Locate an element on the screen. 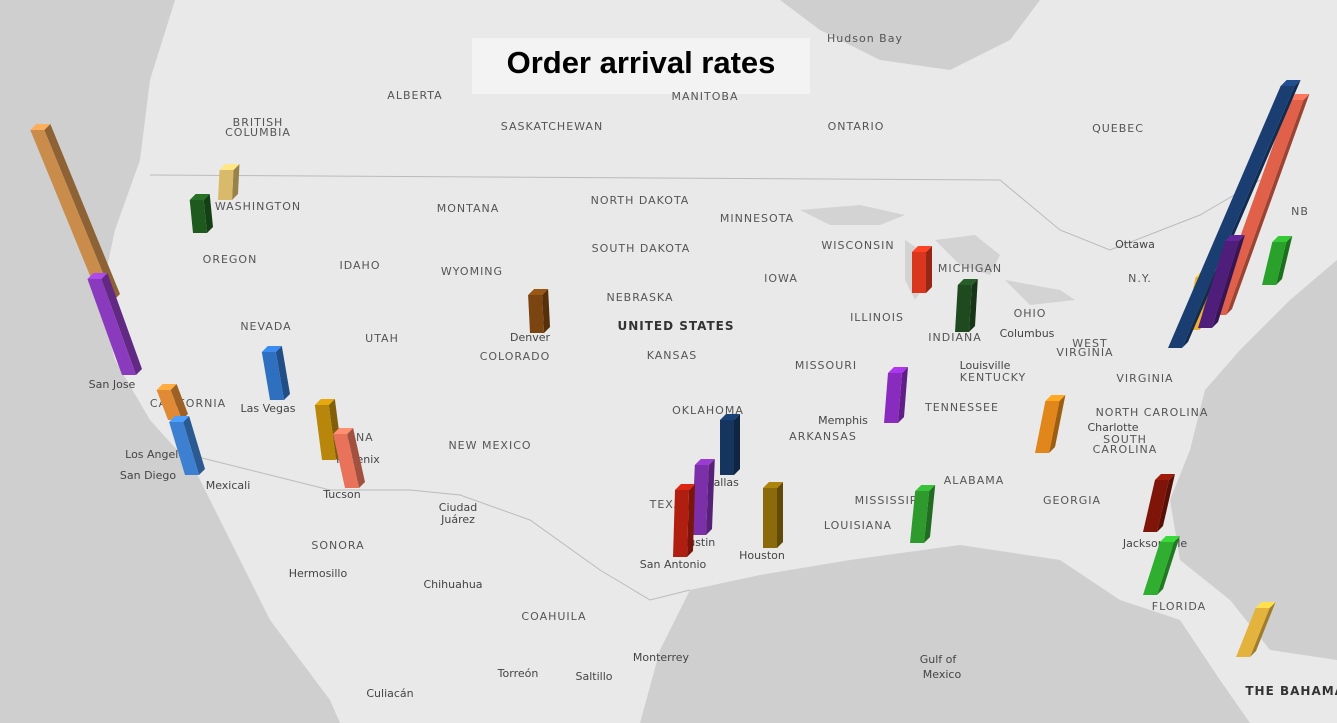 Image resolution: width=1337 pixels, height=723 pixels. map-label: NEW MEXICO is located at coordinates (489, 445).